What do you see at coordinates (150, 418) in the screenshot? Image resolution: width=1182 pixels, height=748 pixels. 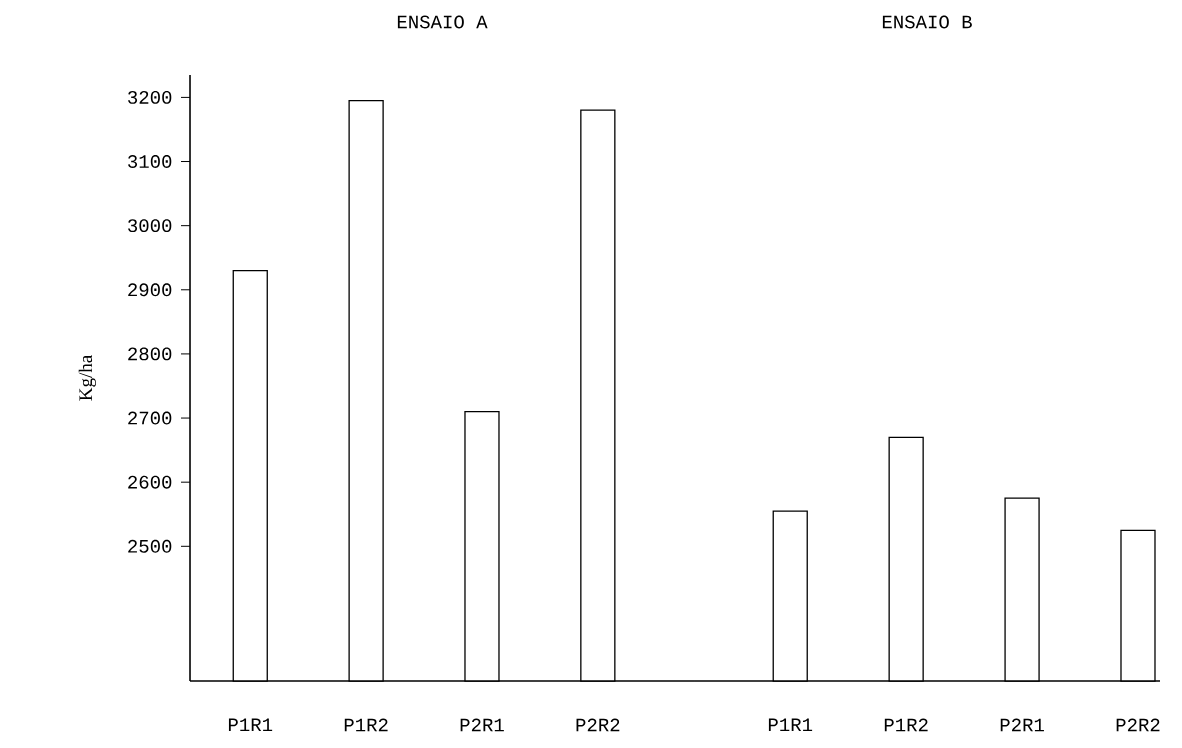 I see `y-tick-label: 2700` at bounding box center [150, 418].